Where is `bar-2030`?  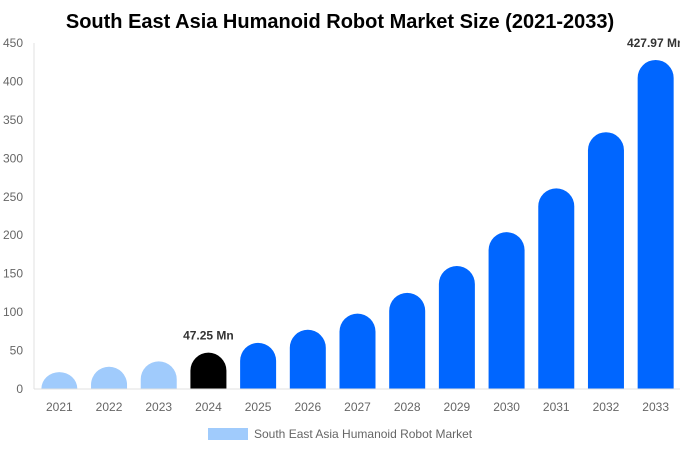 bar-2030 is located at coordinates (506, 310).